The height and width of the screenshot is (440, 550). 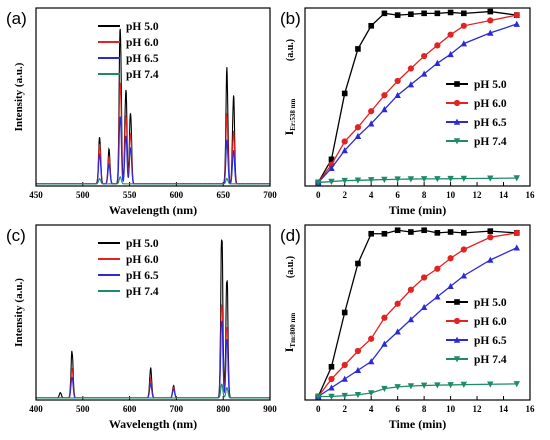 I want to click on y-axis-label: IEr:538 nm, so click(x=289, y=116).